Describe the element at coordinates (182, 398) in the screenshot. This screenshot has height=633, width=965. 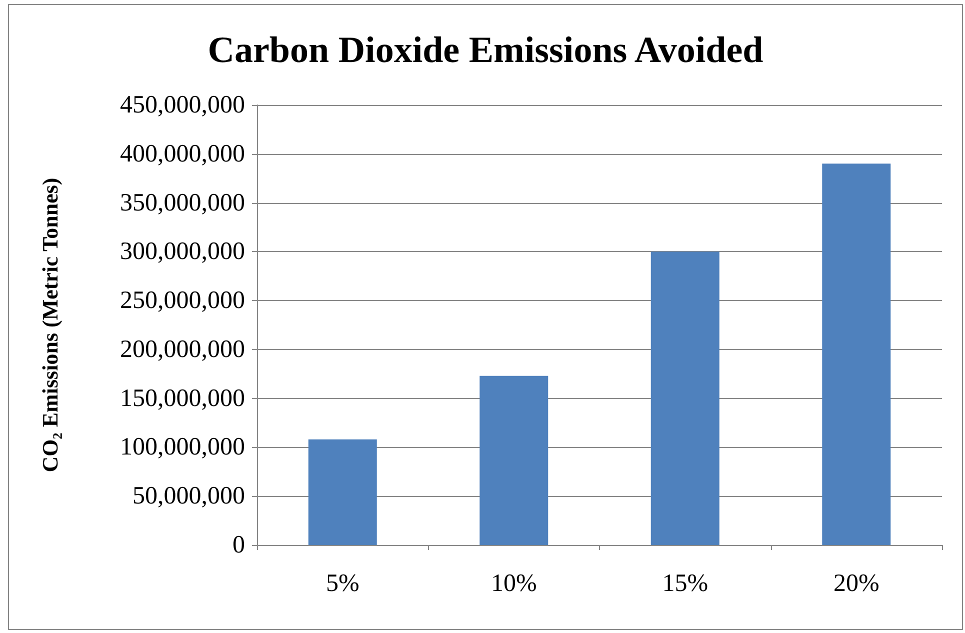
I see `y-tick-label: 150,000,000` at that location.